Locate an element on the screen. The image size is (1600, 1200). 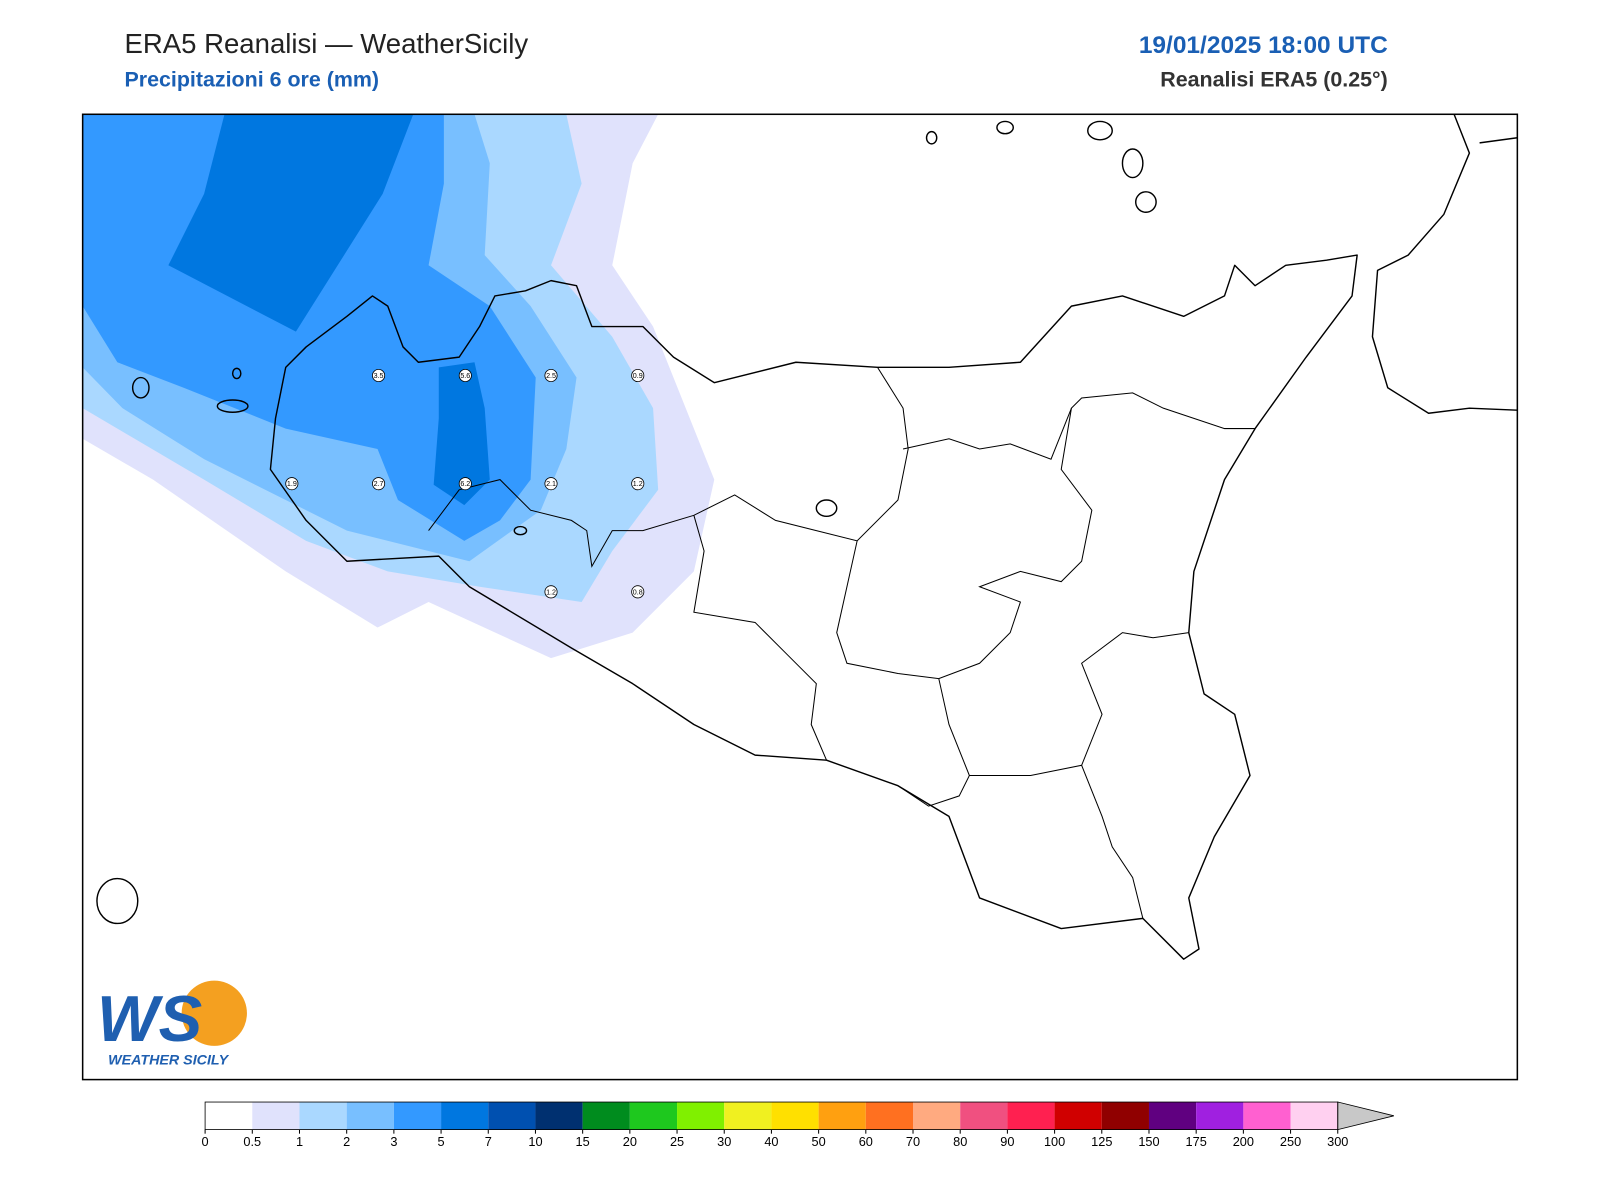
station-value: 2.7 is located at coordinates (379, 484).